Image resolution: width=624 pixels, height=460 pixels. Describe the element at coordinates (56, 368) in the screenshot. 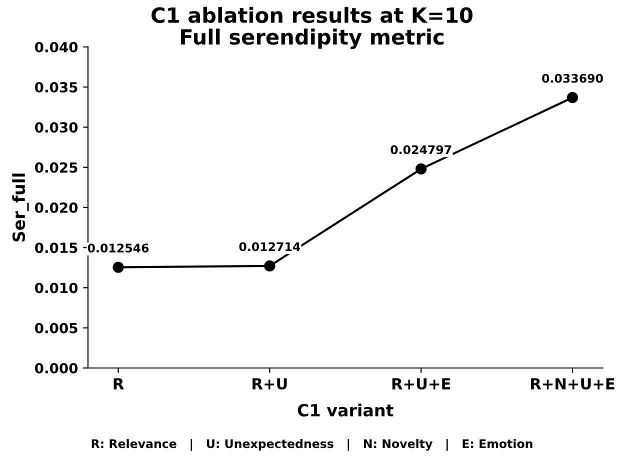

I see `y-tick-label: 0.000` at that location.